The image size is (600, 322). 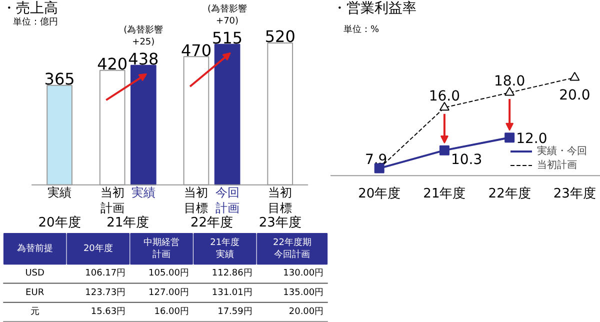 What do you see at coordinates (280, 222) in the screenshot?
I see `text: 23年度` at bounding box center [280, 222].